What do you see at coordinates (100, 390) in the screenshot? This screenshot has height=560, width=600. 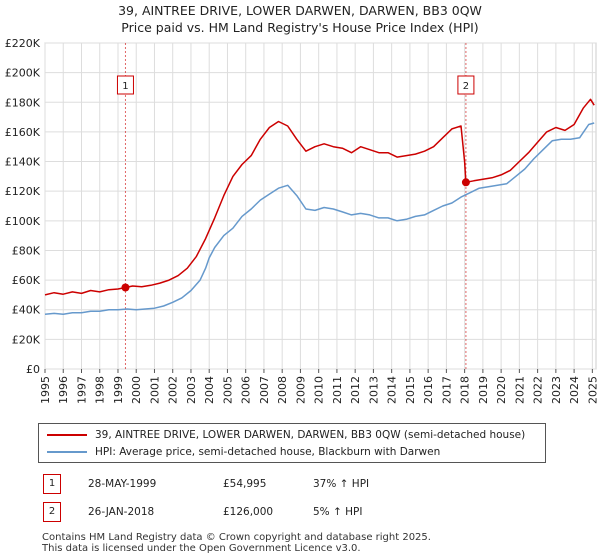 I see `x-tick-label: 1998` at bounding box center [100, 390].